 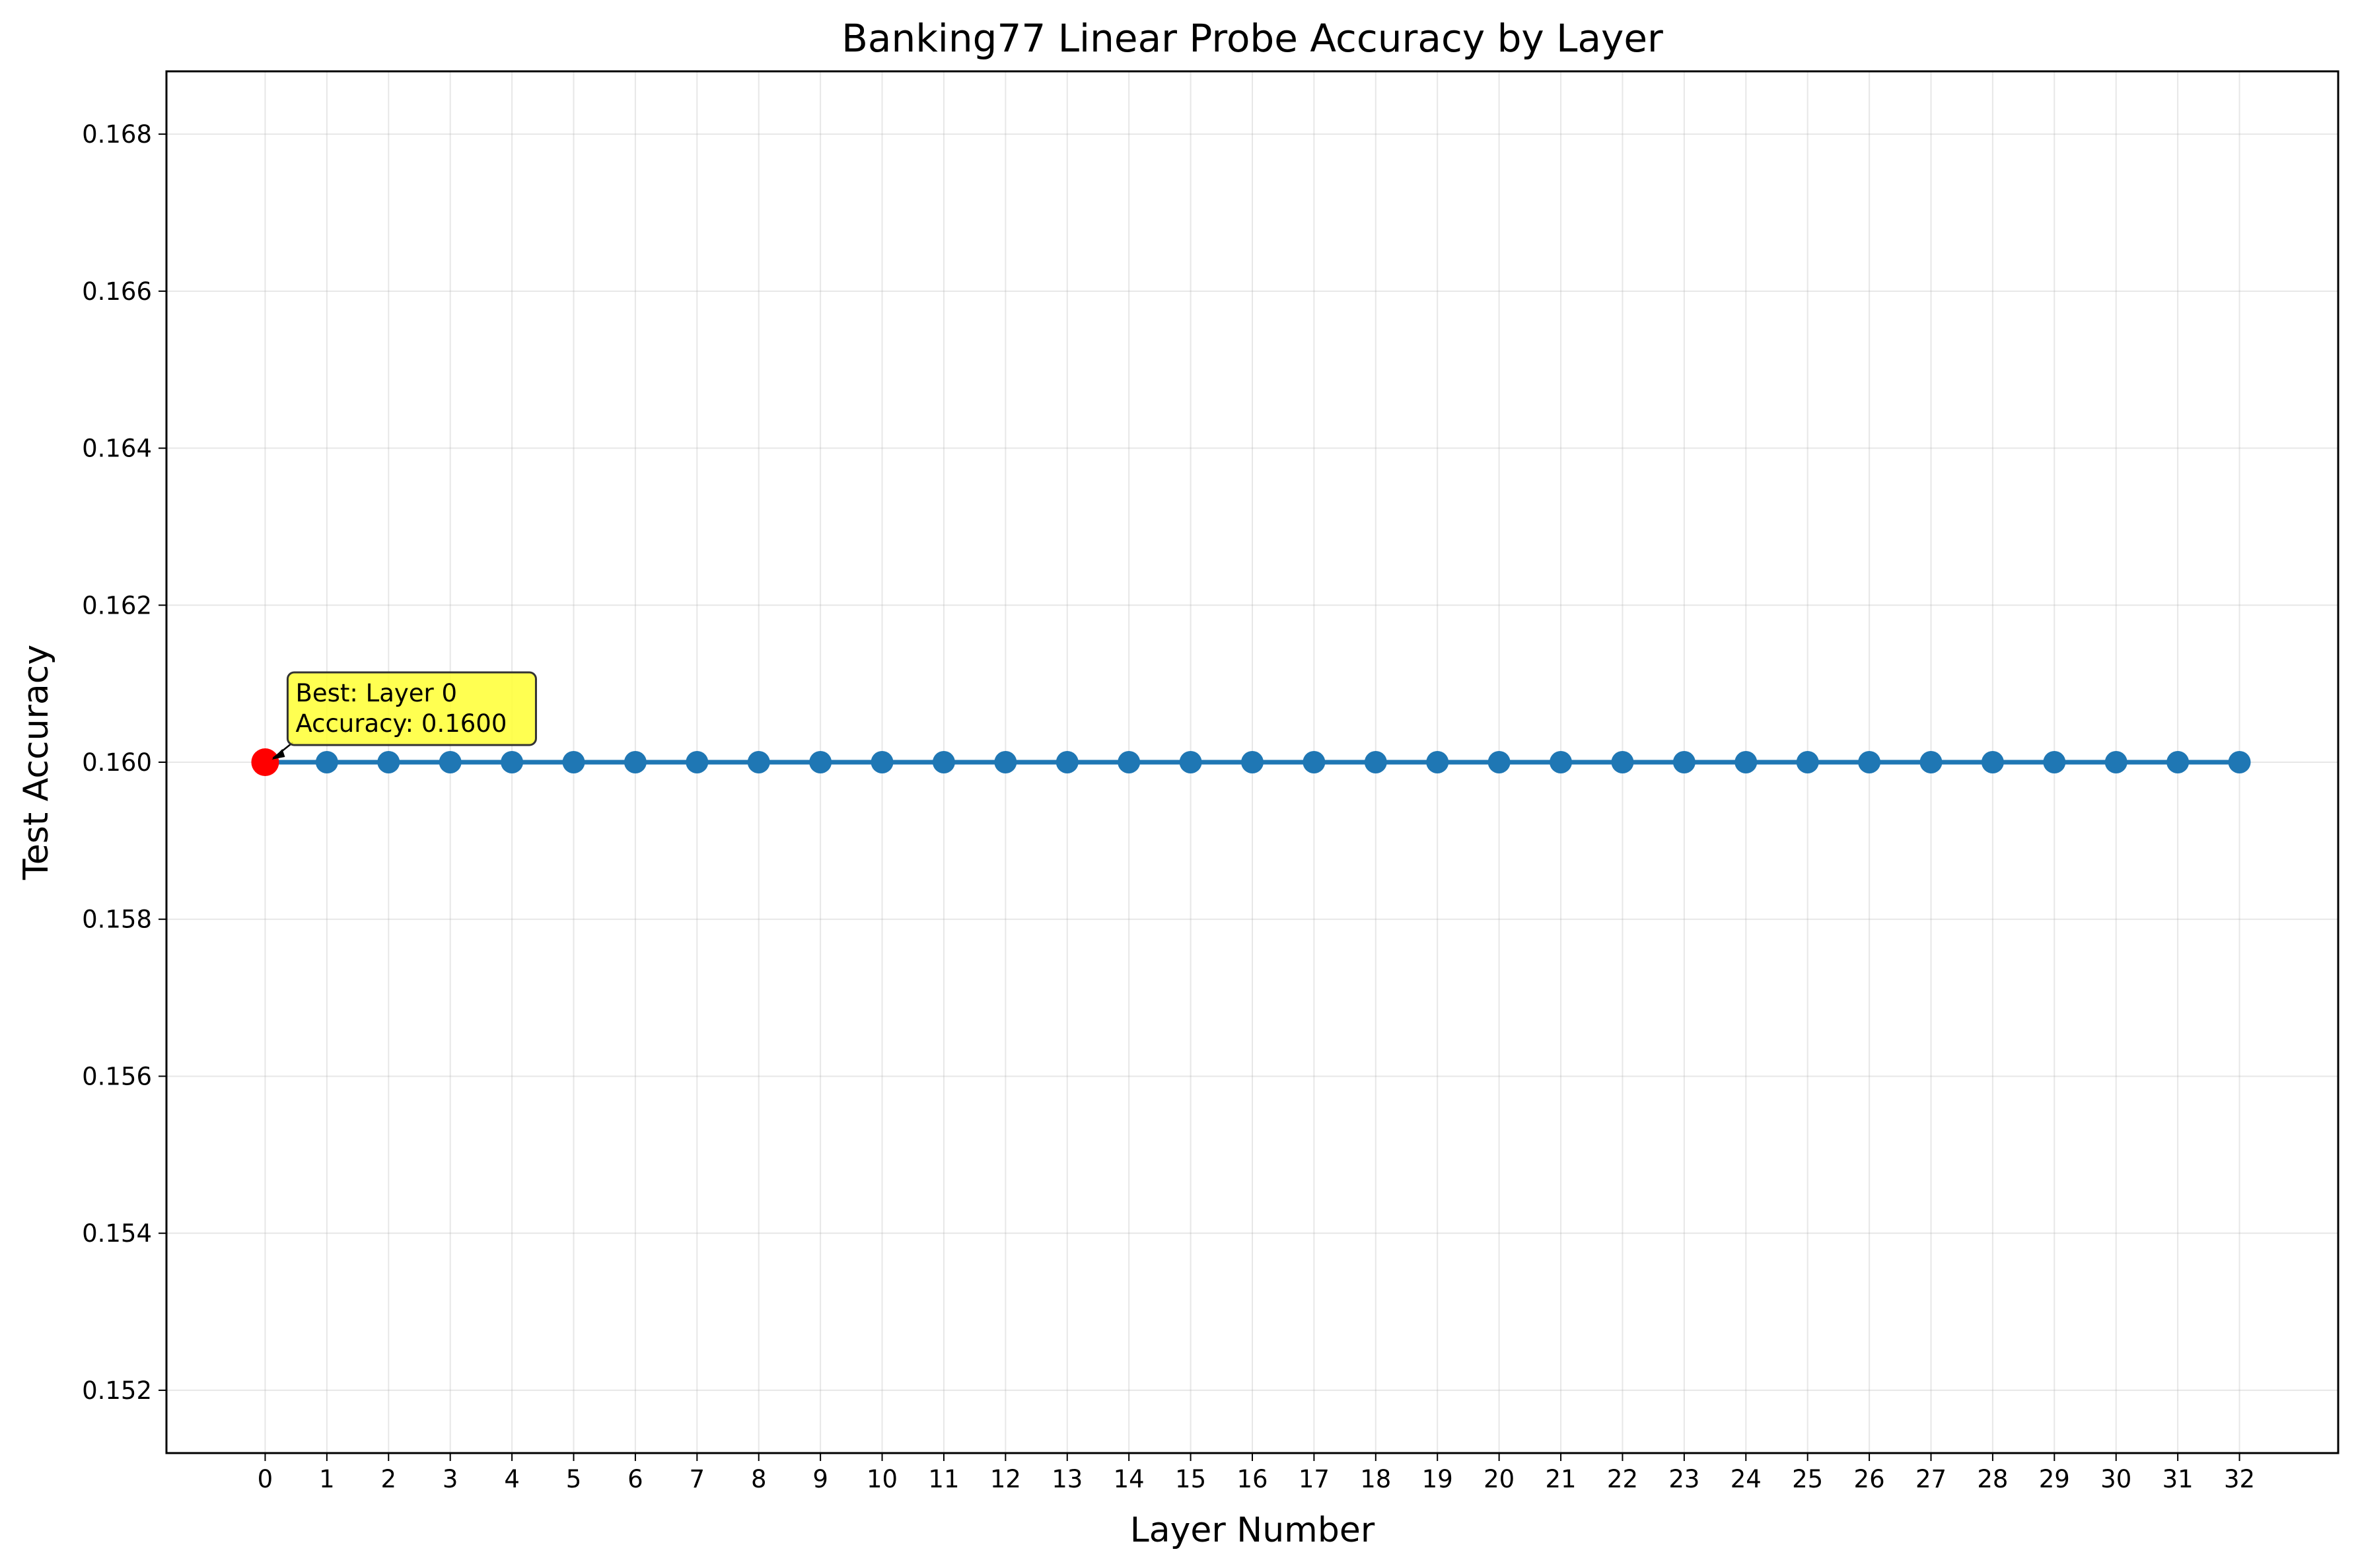 What do you see at coordinates (388, 1479) in the screenshot?
I see `x-tick-label: 2` at bounding box center [388, 1479].